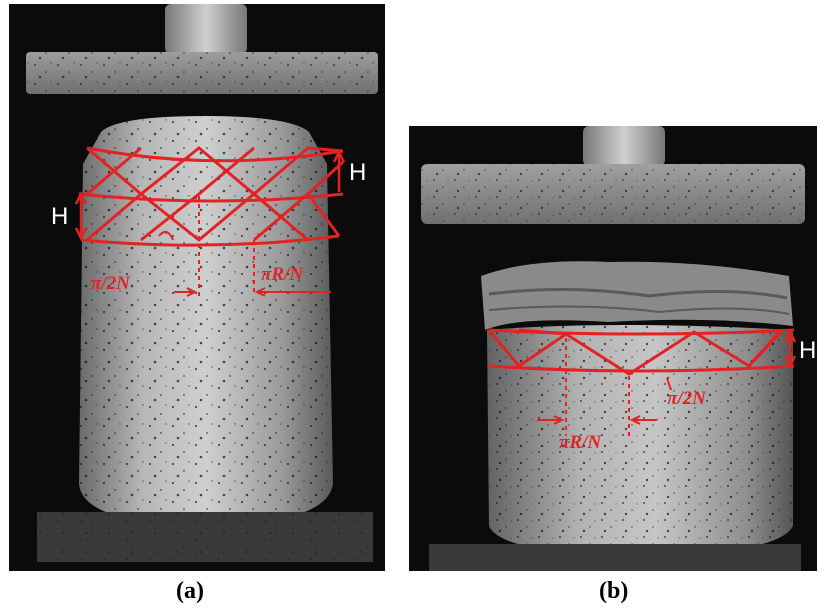  Describe the element at coordinates (59, 216) in the screenshot. I see `label-h-left: H` at that location.